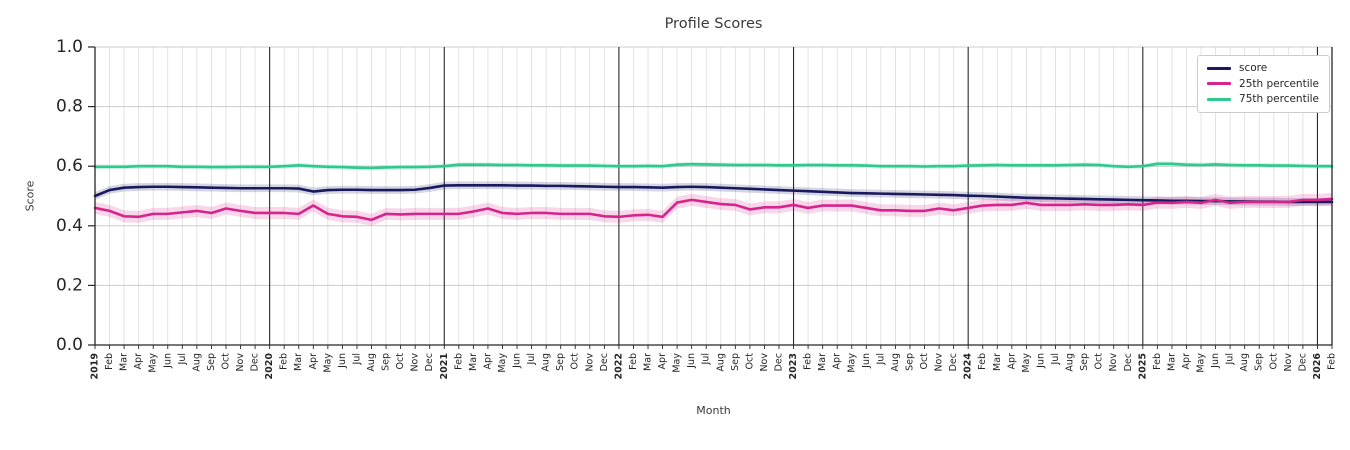  Describe the element at coordinates (618, 366) in the screenshot. I see `x-tick-label: 2022` at that location.